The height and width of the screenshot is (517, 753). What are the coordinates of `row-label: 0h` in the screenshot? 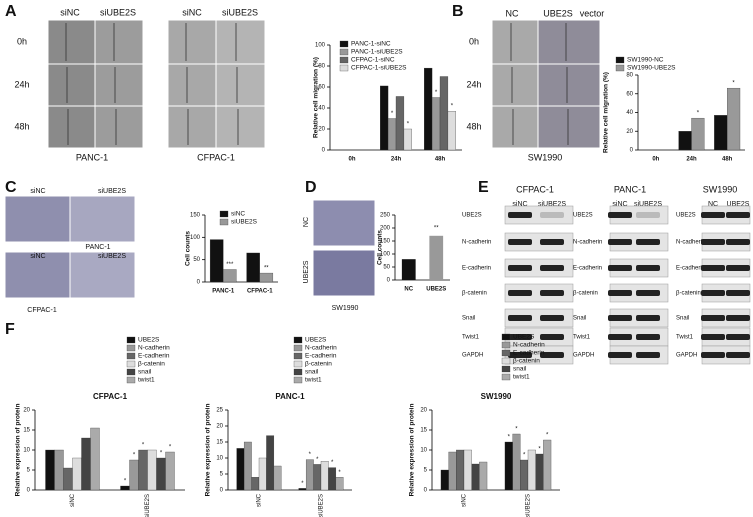 It's located at (22, 41).